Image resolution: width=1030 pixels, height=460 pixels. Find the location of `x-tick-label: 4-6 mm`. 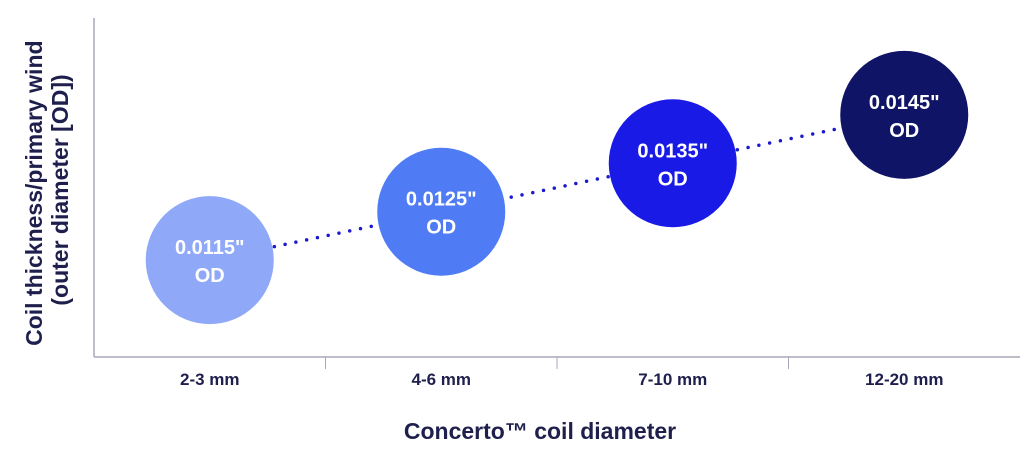

x-tick-label: 4-6 mm is located at coordinates (441, 379).